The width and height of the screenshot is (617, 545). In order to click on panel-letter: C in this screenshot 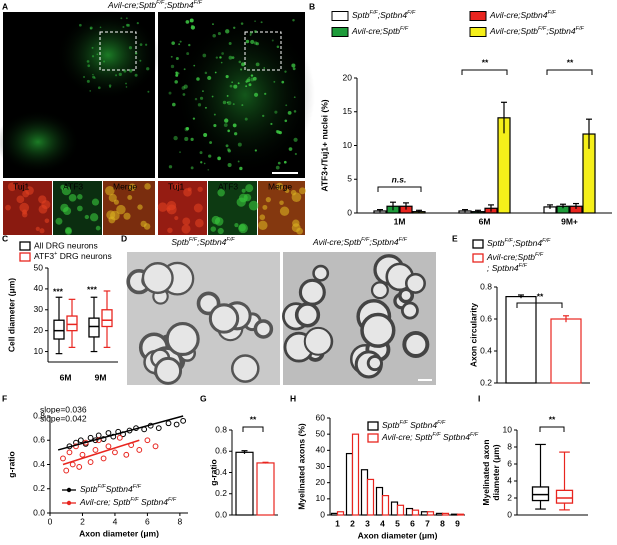, I will do `click(5, 238)`.